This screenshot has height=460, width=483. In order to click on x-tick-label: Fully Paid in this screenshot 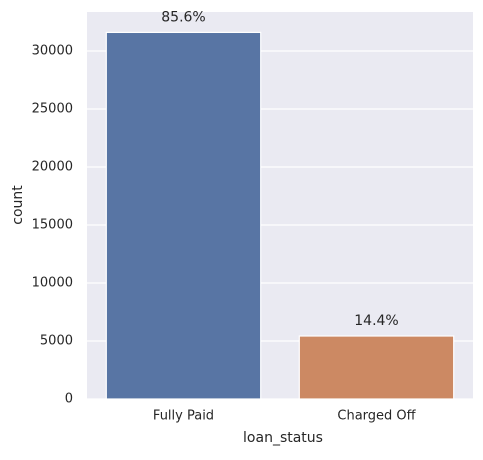, I will do `click(183, 416)`.